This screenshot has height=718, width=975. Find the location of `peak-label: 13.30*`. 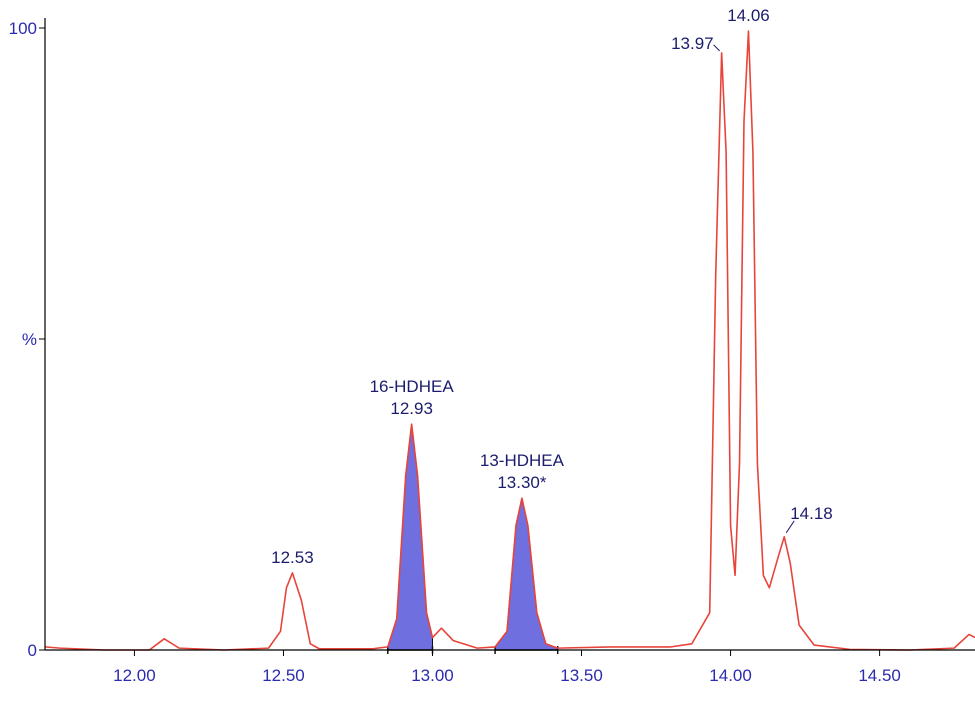

peak-label: 13.30* is located at coordinates (522, 482).